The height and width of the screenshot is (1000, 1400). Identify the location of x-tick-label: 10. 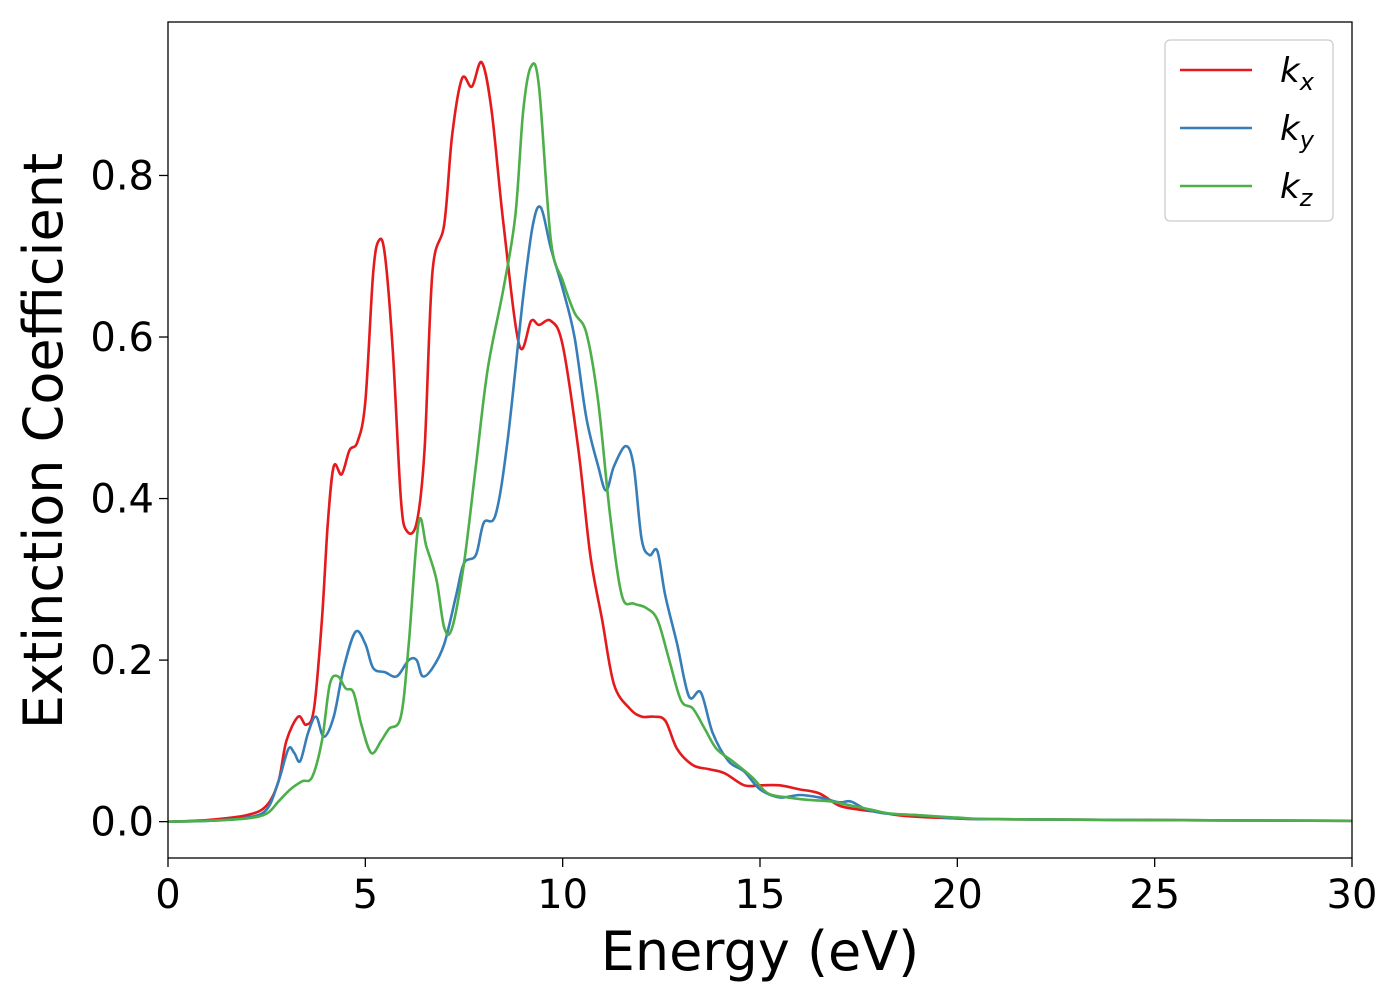
(562, 895).